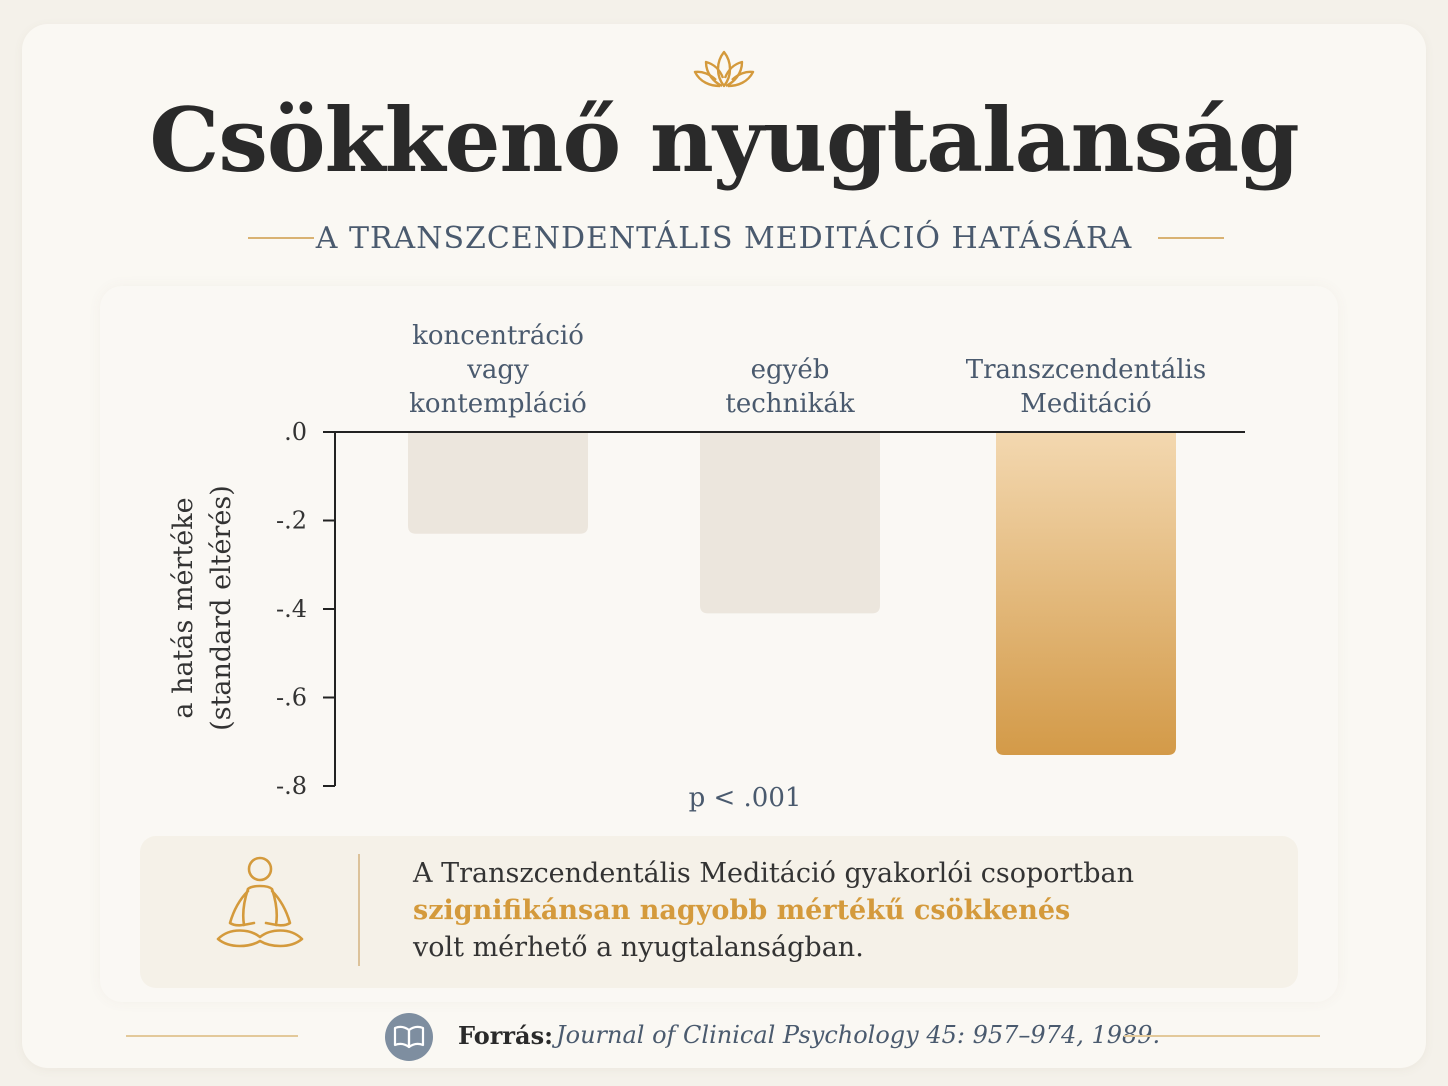 The image size is (1448, 1086). Describe the element at coordinates (789, 404) in the screenshot. I see `category-label: technikák` at that location.